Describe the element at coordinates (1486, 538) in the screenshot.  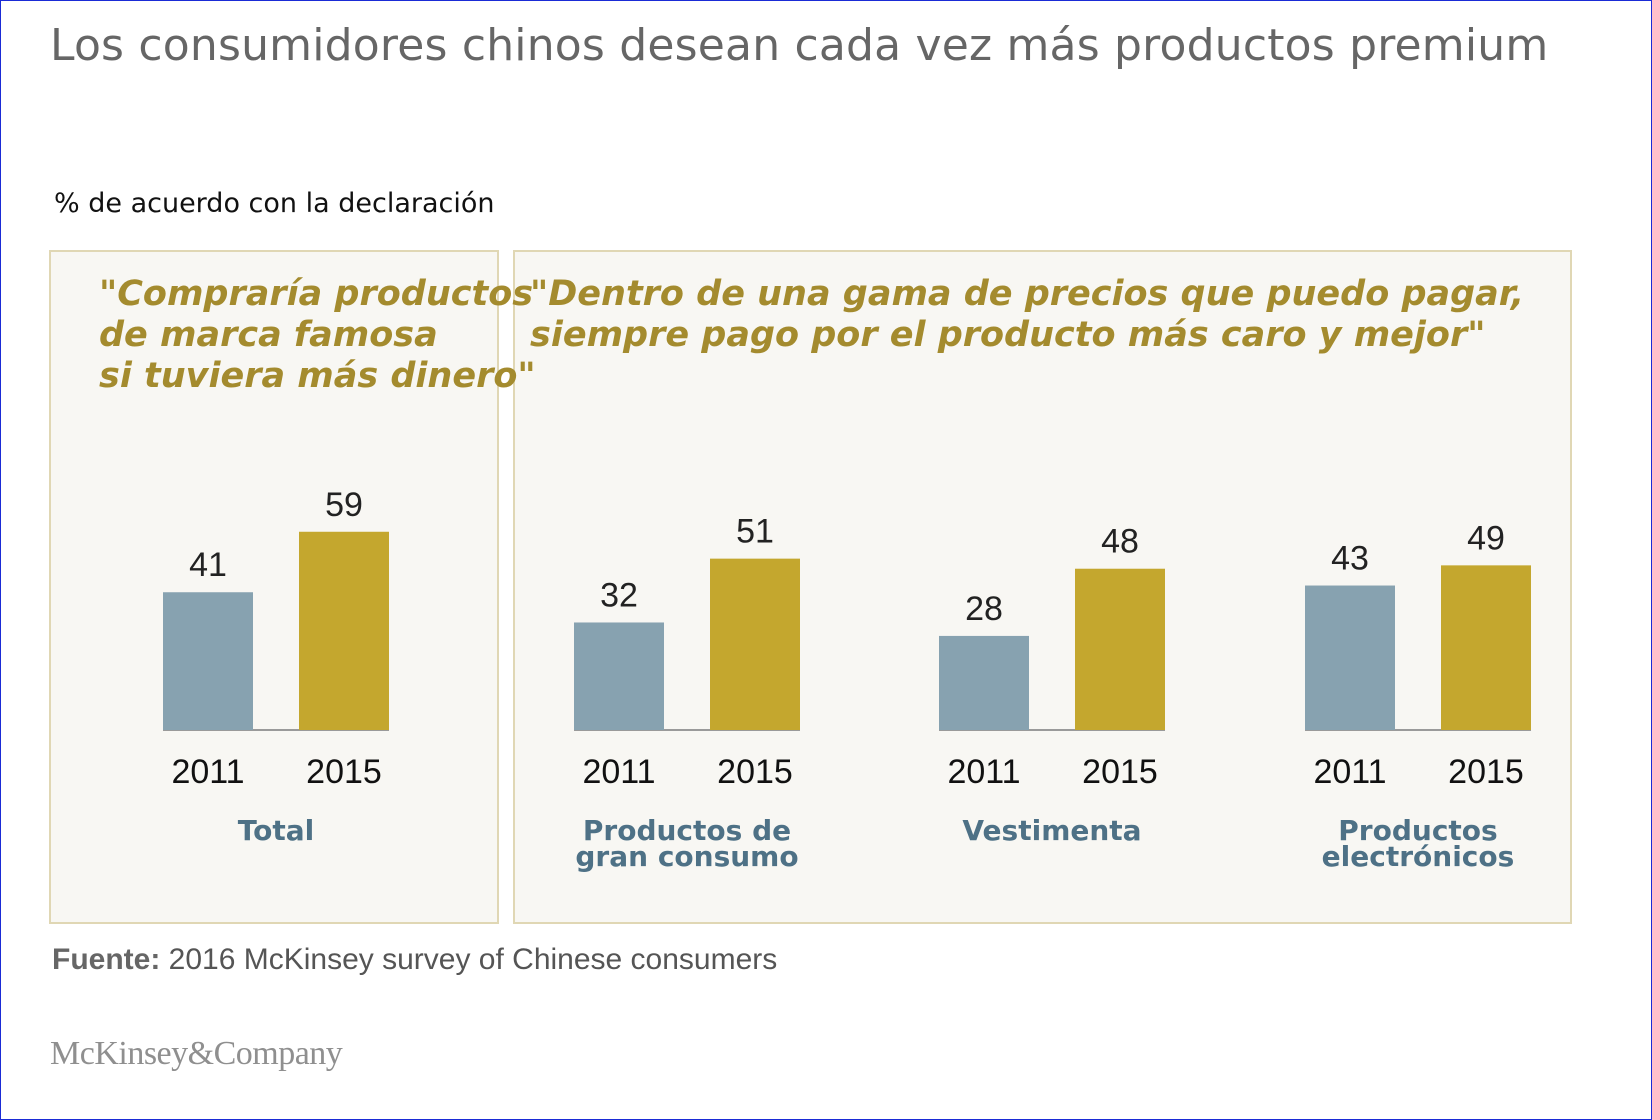
I see `data-label-2015-3: 49` at that location.